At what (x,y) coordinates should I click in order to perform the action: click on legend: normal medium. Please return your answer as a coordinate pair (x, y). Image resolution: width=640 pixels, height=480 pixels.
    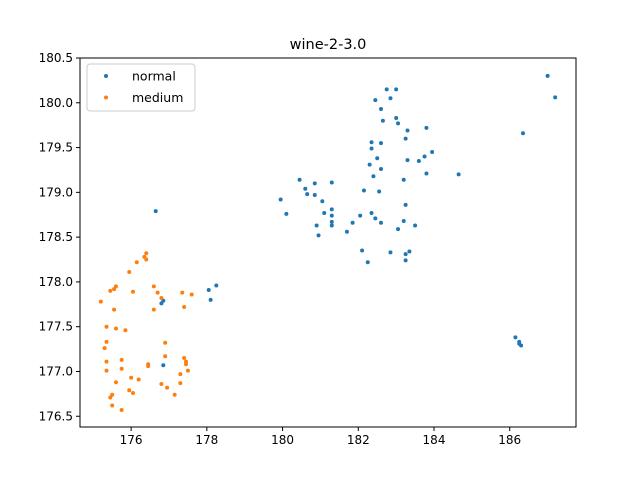
    Looking at the image, I should click on (141, 87).